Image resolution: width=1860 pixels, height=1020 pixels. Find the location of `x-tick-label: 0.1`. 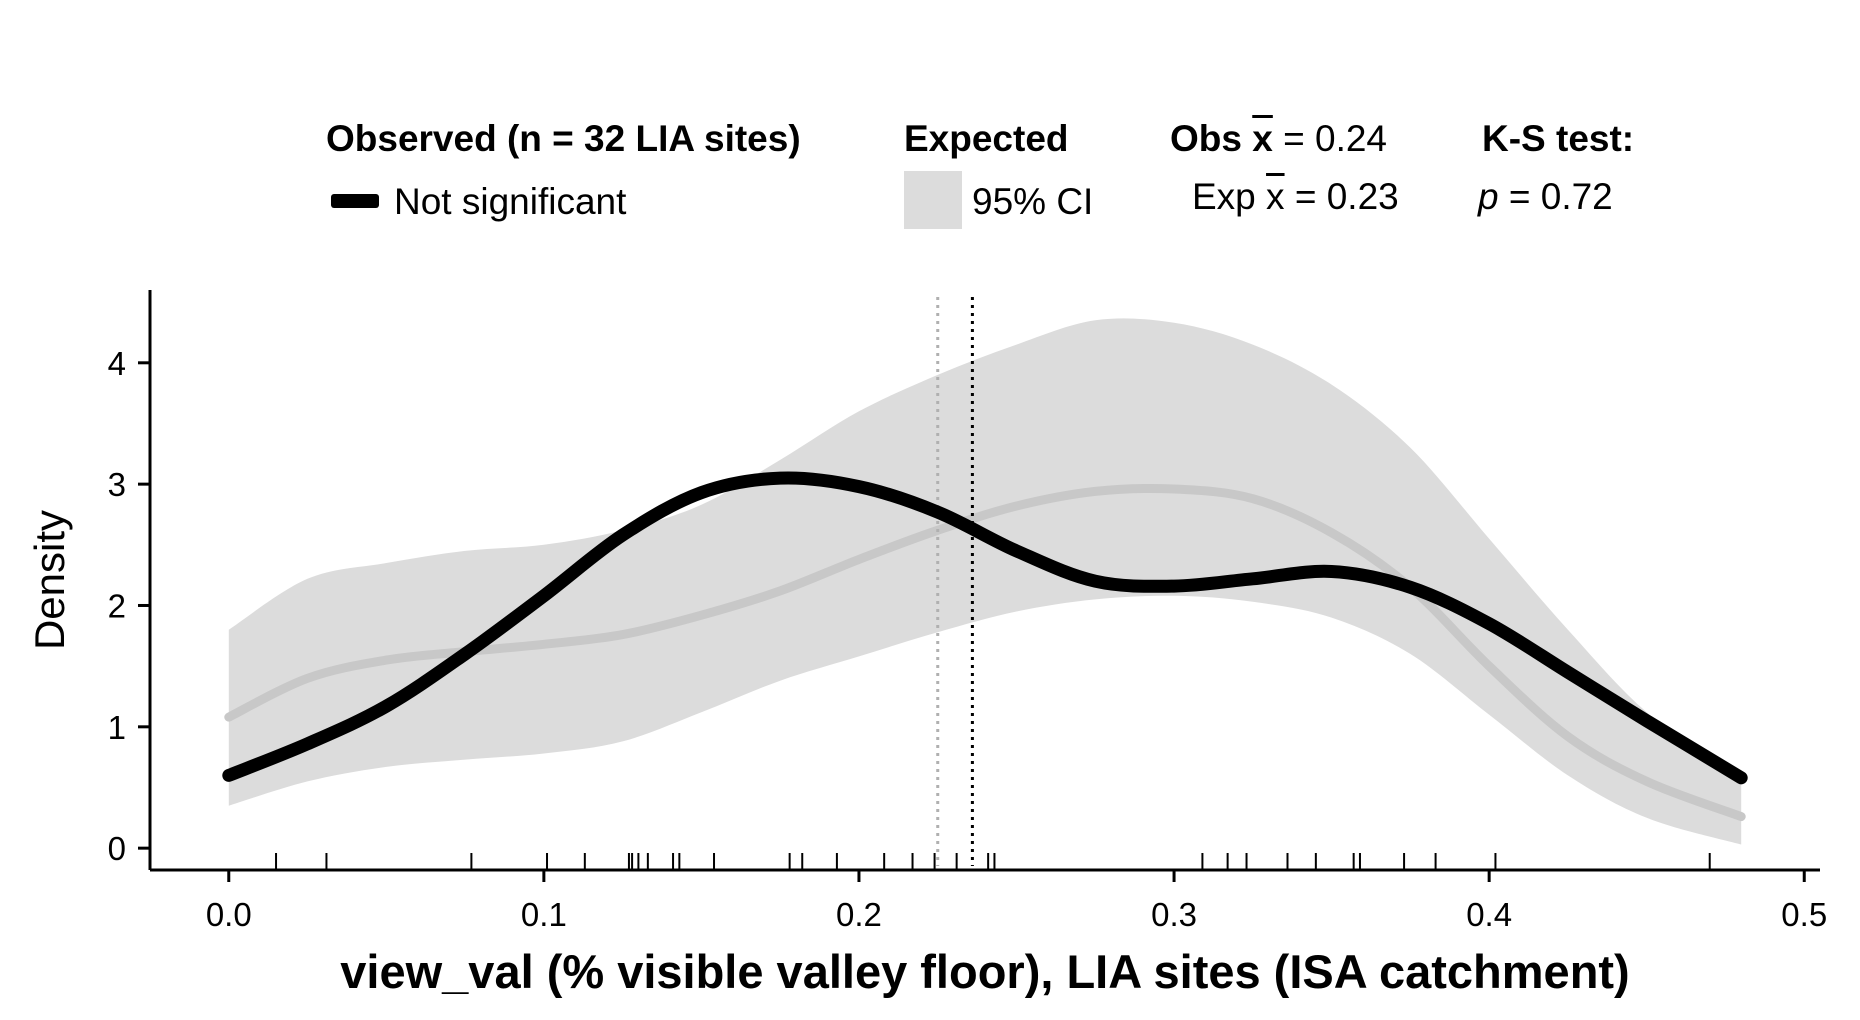

x-tick-label: 0.1 is located at coordinates (544, 914).